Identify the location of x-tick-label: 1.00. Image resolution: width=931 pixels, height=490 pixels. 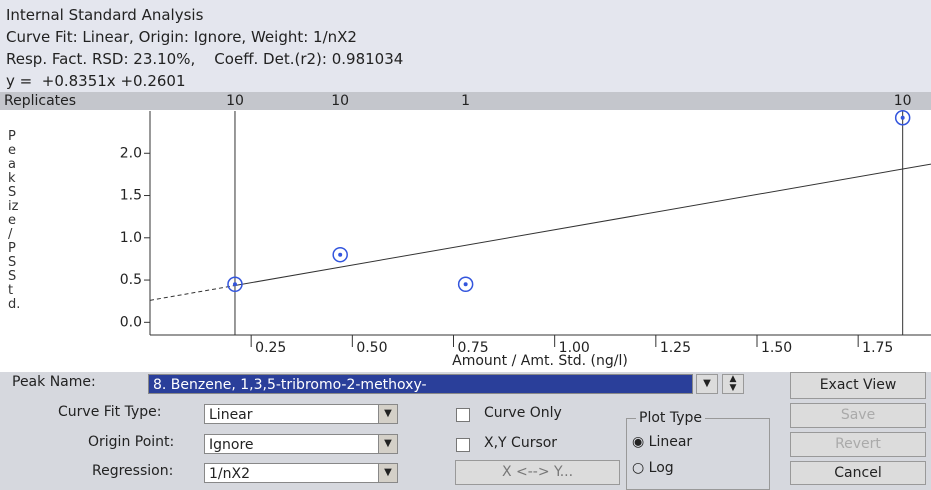
(574, 348).